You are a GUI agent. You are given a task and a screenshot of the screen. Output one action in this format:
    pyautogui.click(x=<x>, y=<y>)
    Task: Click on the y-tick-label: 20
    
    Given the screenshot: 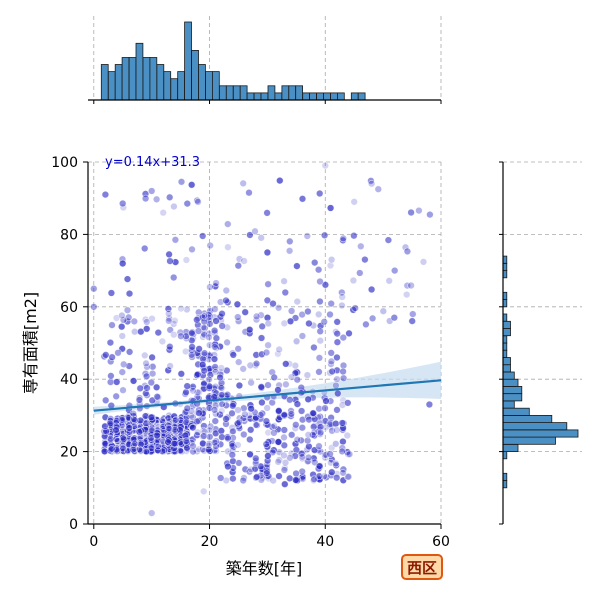 What is the action you would take?
    pyautogui.click(x=69, y=453)
    